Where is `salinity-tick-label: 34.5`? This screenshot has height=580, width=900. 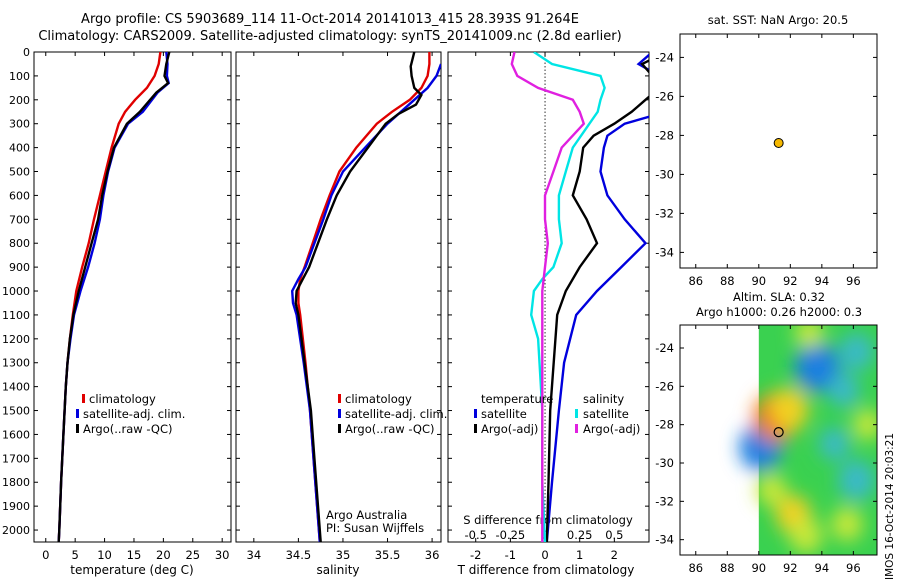 salinity-tick-label: 34.5 is located at coordinates (299, 555).